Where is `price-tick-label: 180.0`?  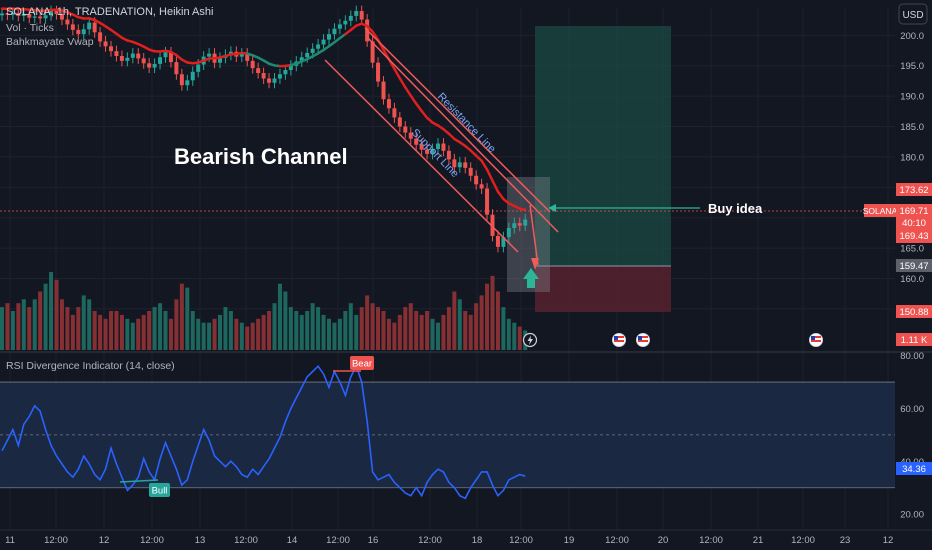 price-tick-label: 180.0 is located at coordinates (912, 157).